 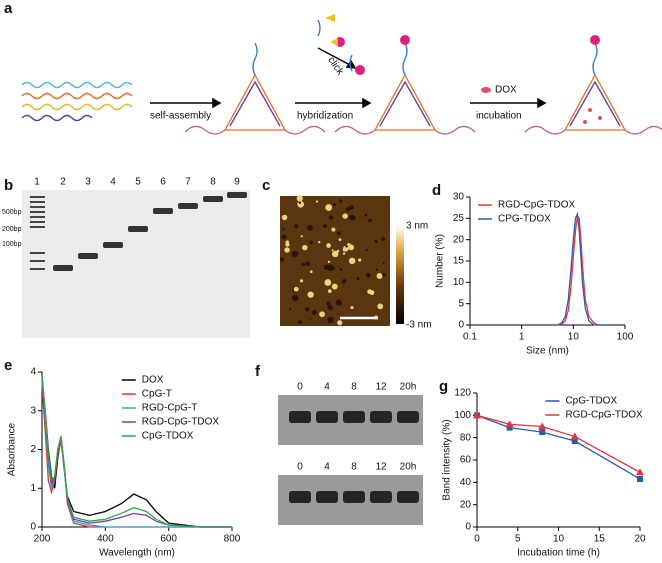 I want to click on dna-strands, so click(x=77, y=101).